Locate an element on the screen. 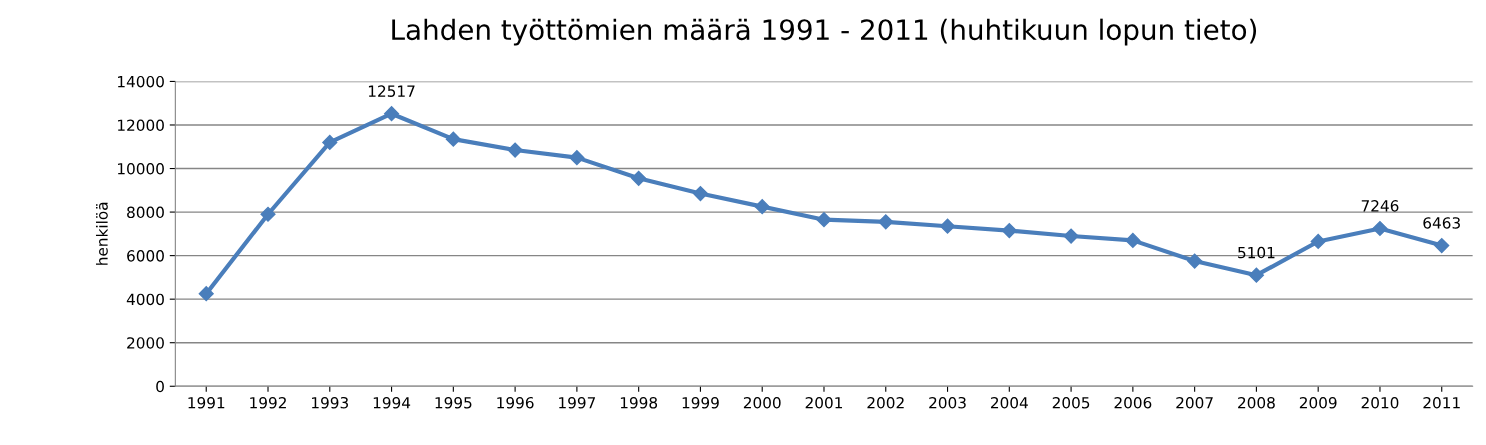  x-tick-label: 2010 is located at coordinates (1380, 402).